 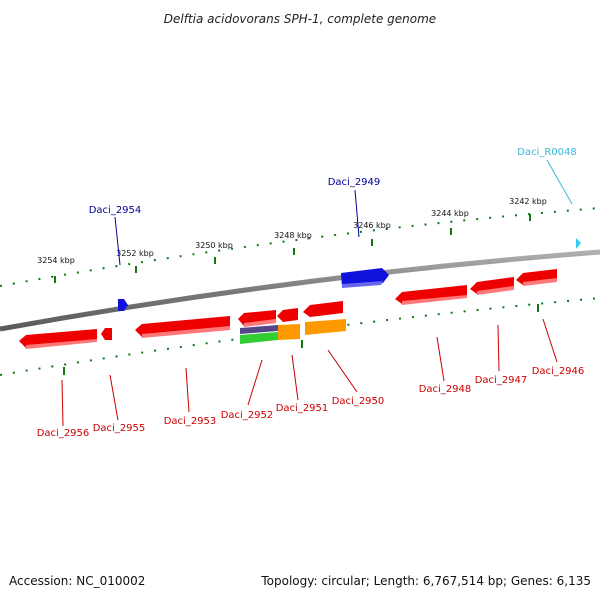 What do you see at coordinates (558, 371) in the screenshot?
I see `gene-label-daci-2946: Daci_2946` at bounding box center [558, 371].